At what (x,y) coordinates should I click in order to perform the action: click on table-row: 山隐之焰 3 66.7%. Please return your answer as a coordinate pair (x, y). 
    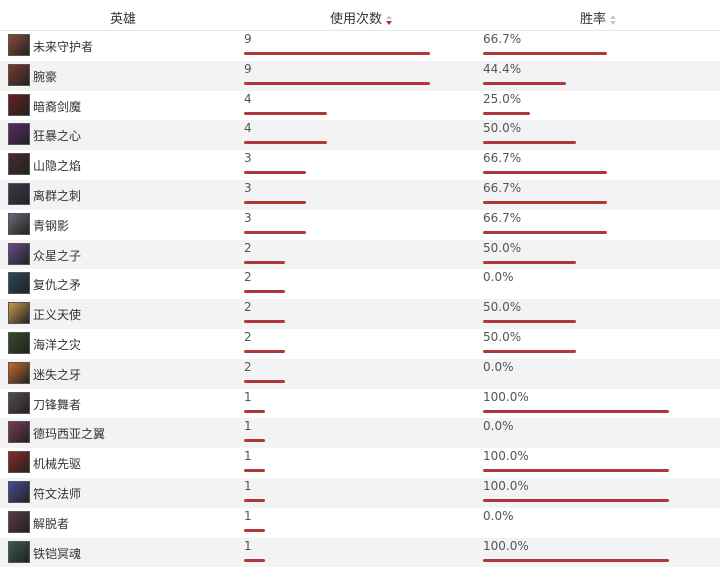
    Looking at the image, I should click on (360, 165).